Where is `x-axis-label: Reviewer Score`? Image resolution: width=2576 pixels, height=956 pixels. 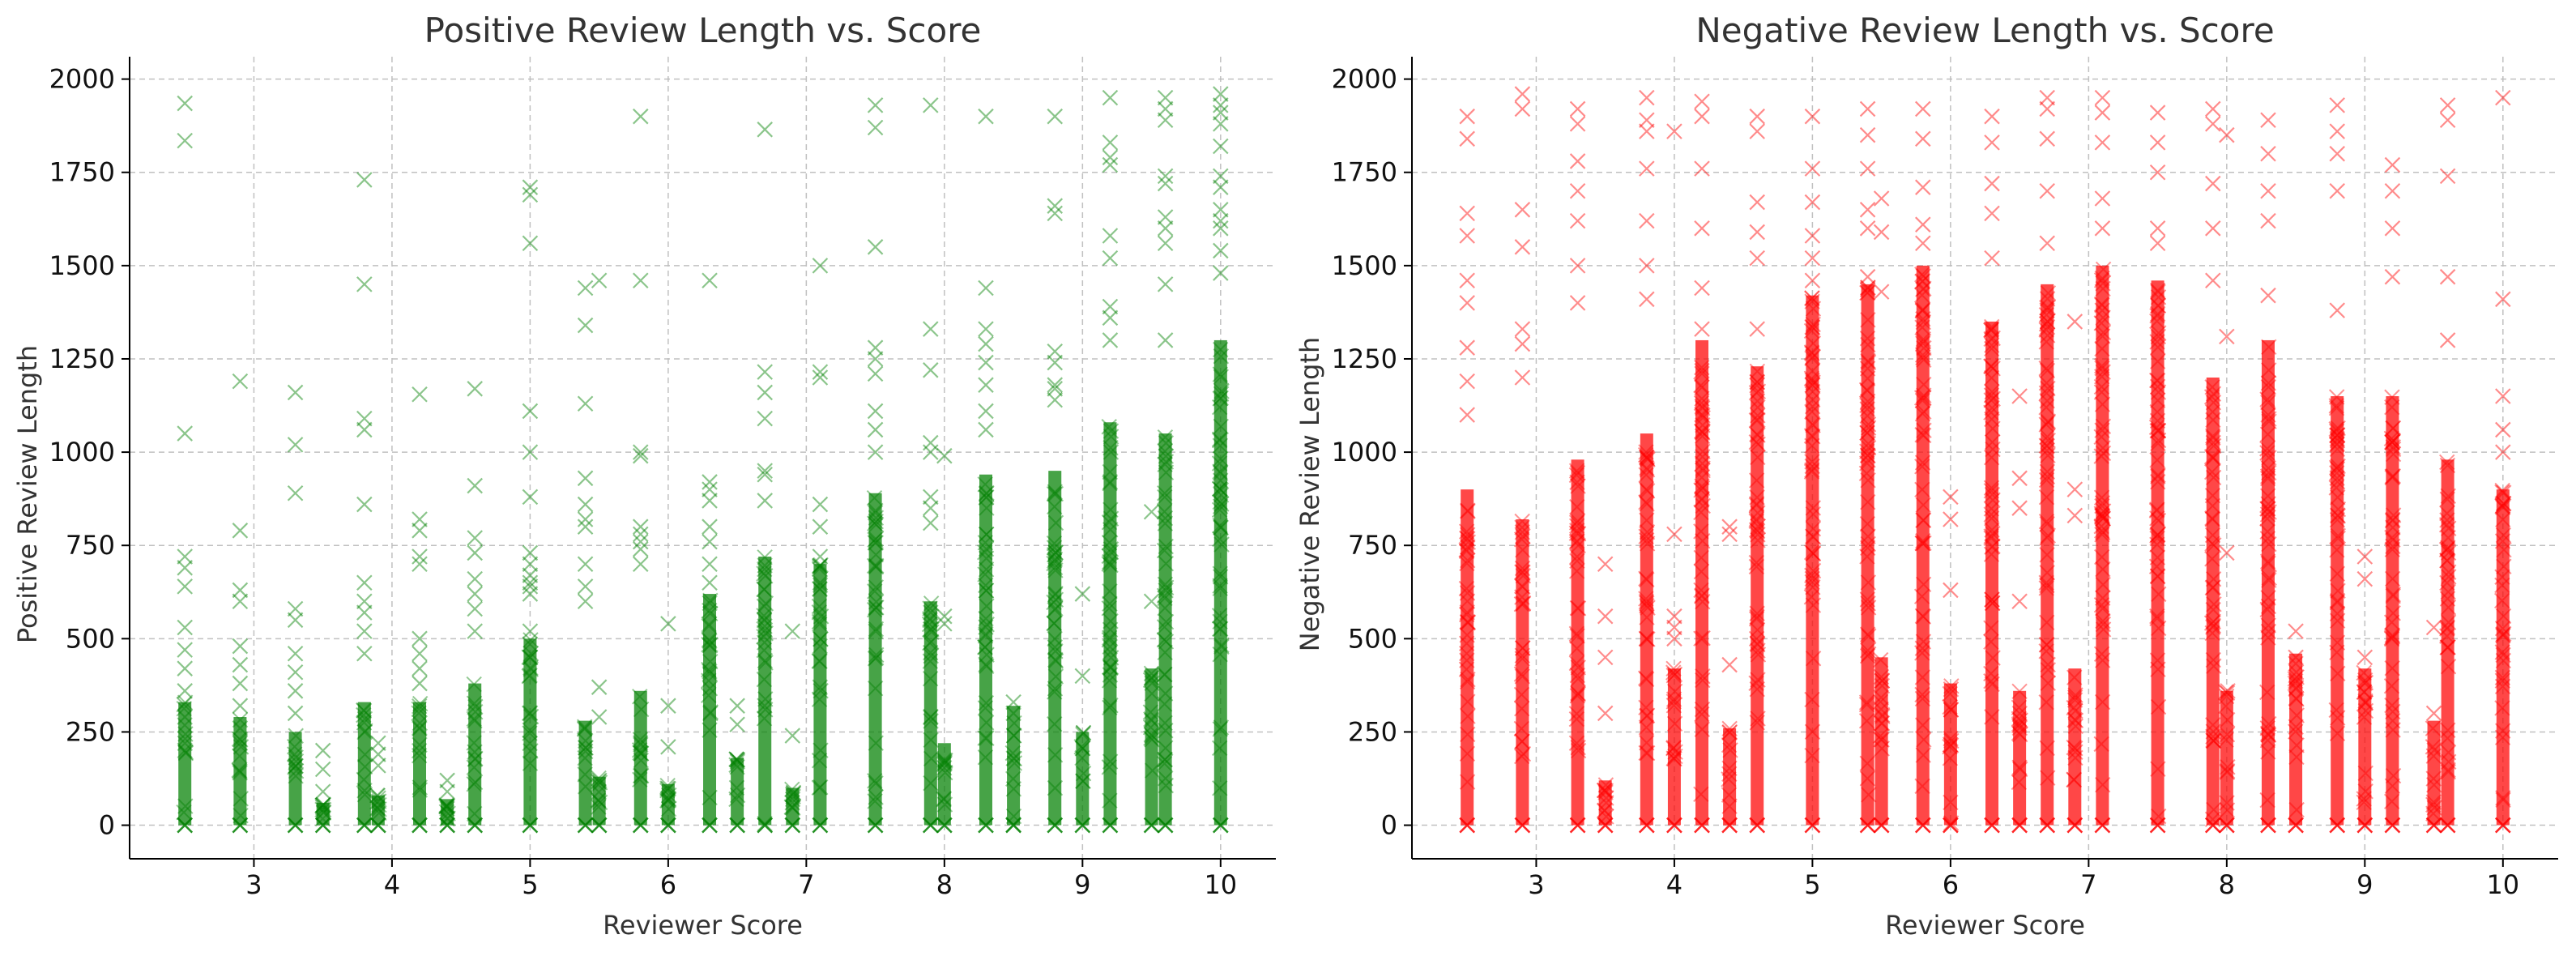
x-axis-label: Reviewer Score is located at coordinates (1985, 925).